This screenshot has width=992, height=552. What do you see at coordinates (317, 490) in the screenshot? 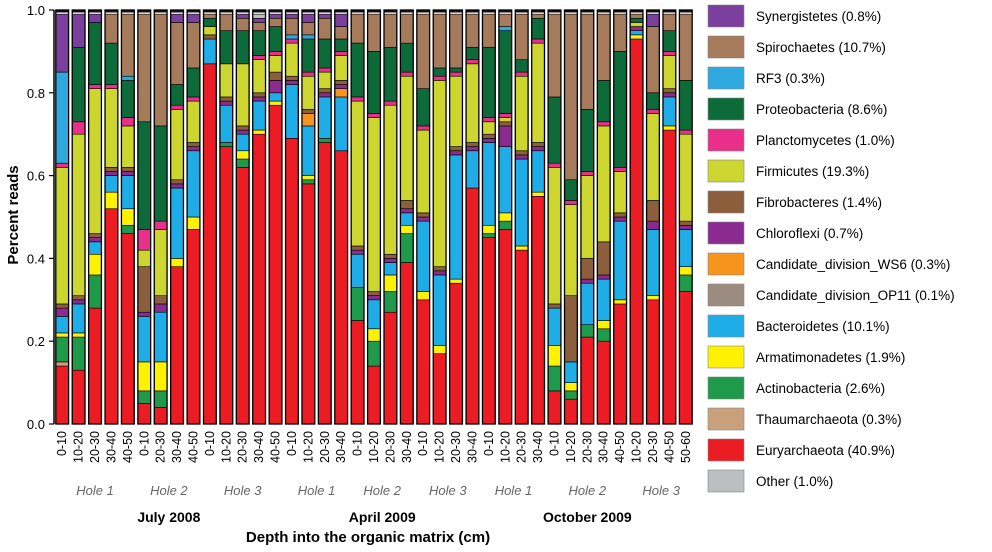
I see `hole-label: Hole 1` at bounding box center [317, 490].